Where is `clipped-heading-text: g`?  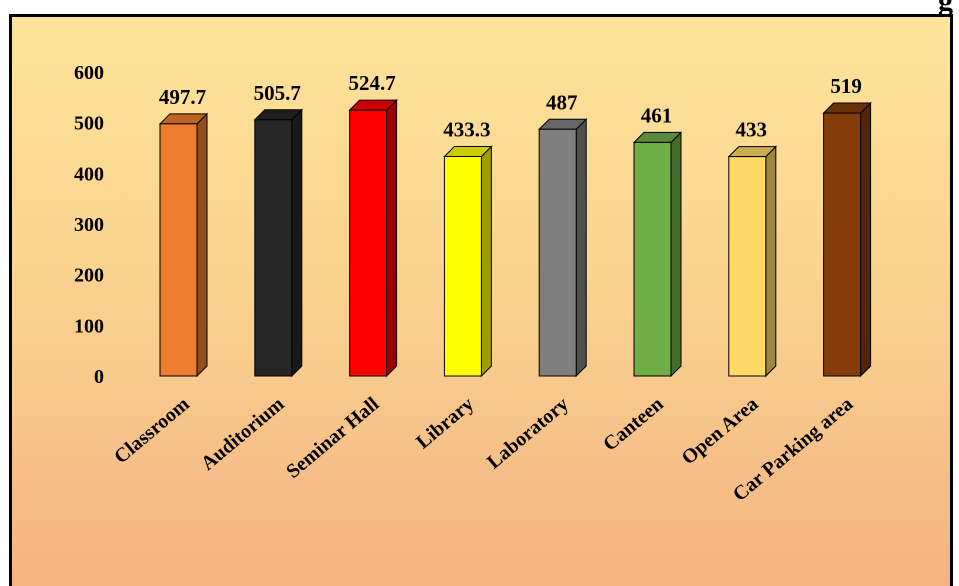 clipped-heading-text: g is located at coordinates (945, 7).